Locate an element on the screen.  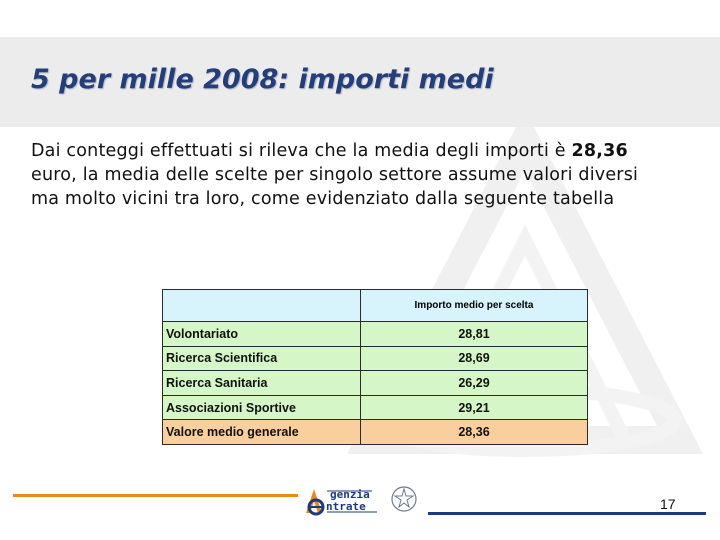
row-label: Ricerca Sanitaria is located at coordinates (261, 383).